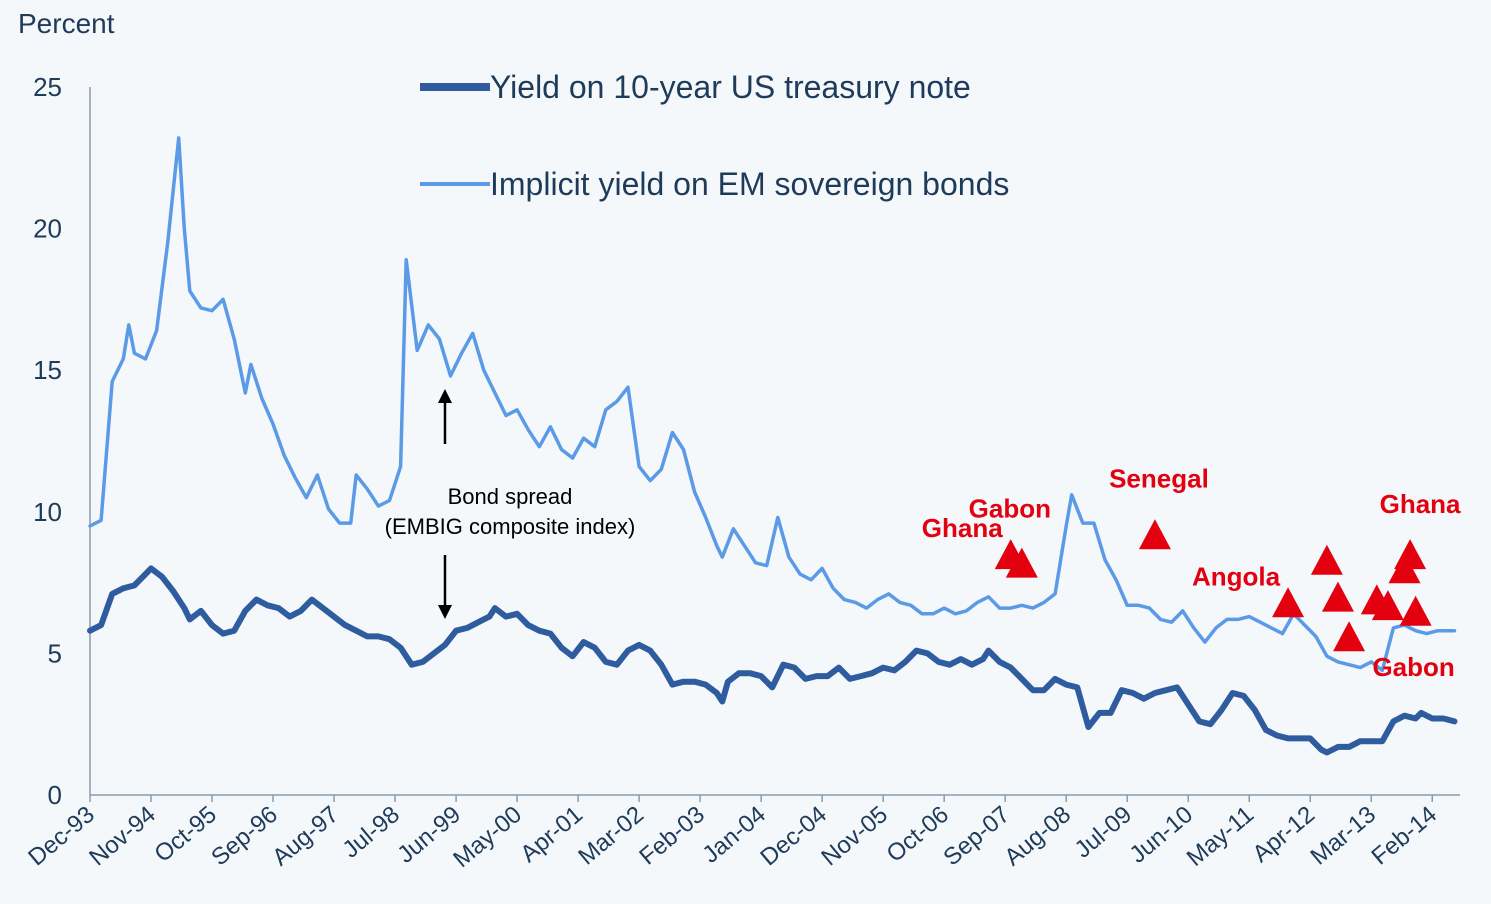 The width and height of the screenshot is (1491, 904). Describe the element at coordinates (1220, 836) in the screenshot. I see `x-tick-label: May-11` at that location.